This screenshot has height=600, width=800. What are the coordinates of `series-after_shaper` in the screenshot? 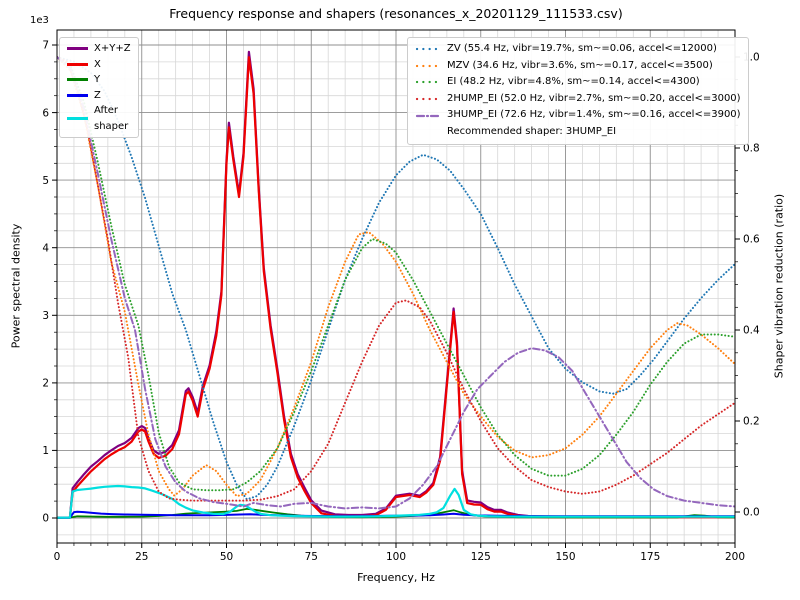 It's located at (396, 501).